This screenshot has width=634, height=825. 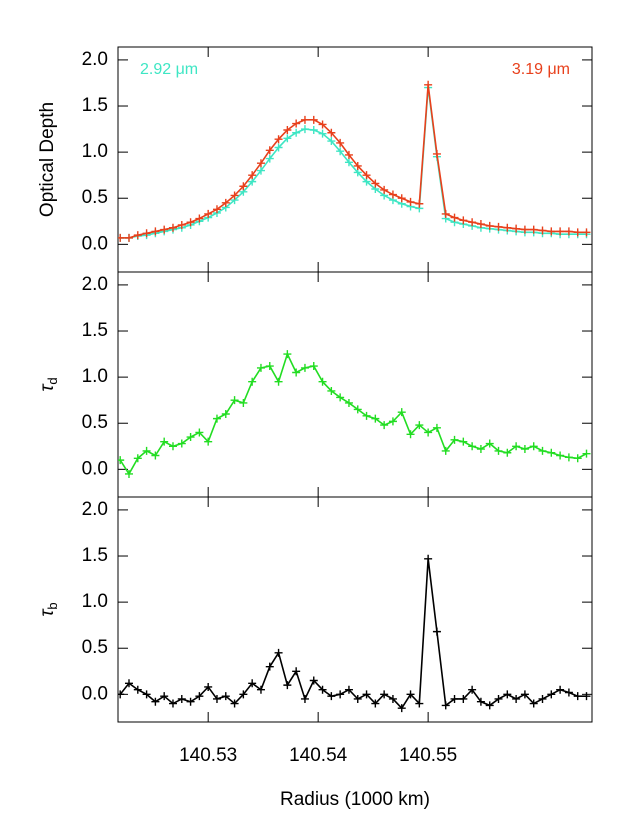 I want to click on y-axis-label-part: d, so click(x=52, y=380).